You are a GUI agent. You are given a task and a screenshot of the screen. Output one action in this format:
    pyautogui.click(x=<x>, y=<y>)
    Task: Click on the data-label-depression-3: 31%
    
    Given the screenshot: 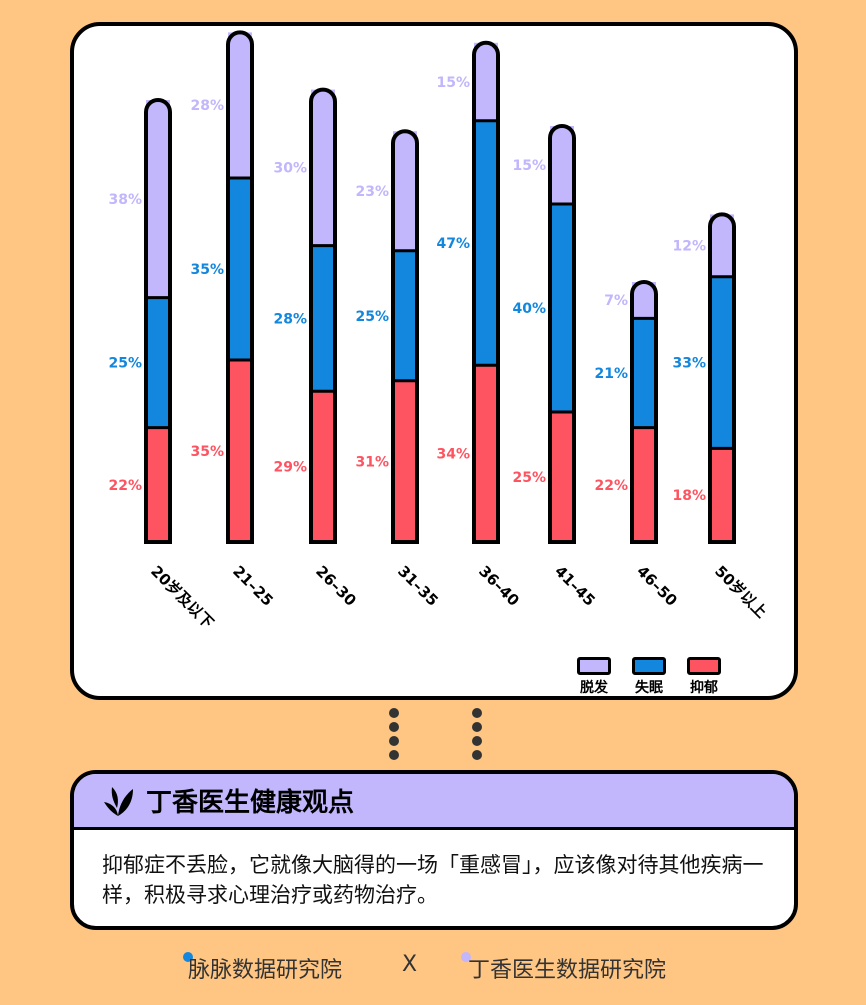 What is the action you would take?
    pyautogui.click(x=372, y=462)
    